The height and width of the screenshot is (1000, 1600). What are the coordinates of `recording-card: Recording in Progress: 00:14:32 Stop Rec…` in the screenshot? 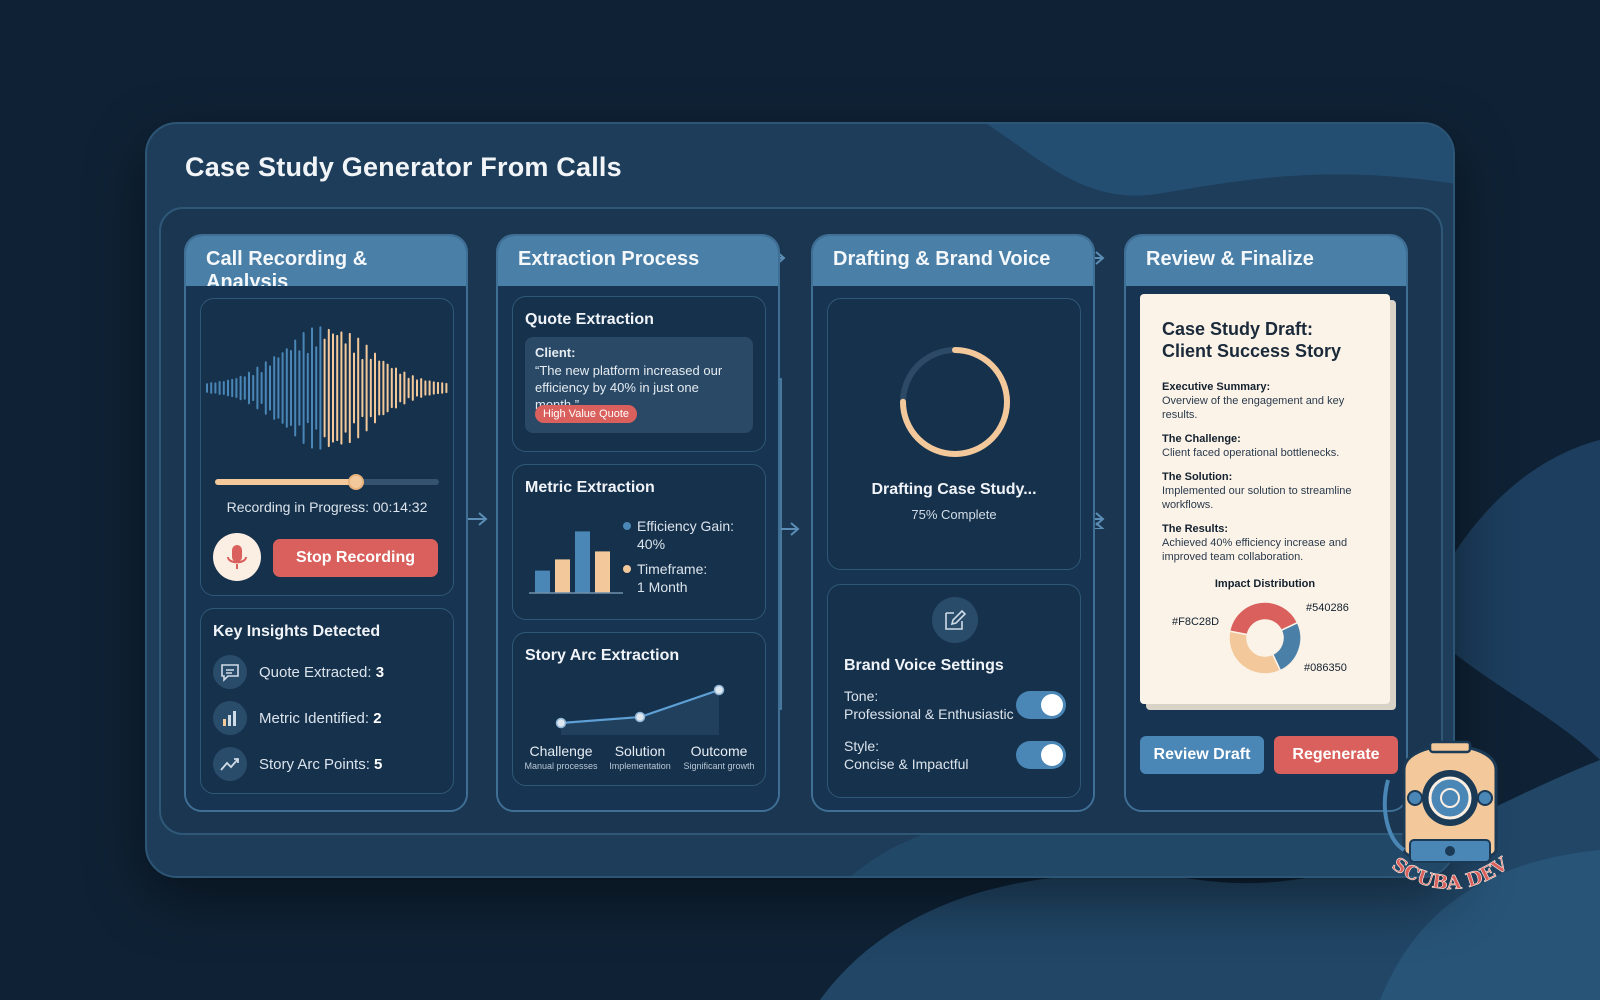 It's located at (327, 447).